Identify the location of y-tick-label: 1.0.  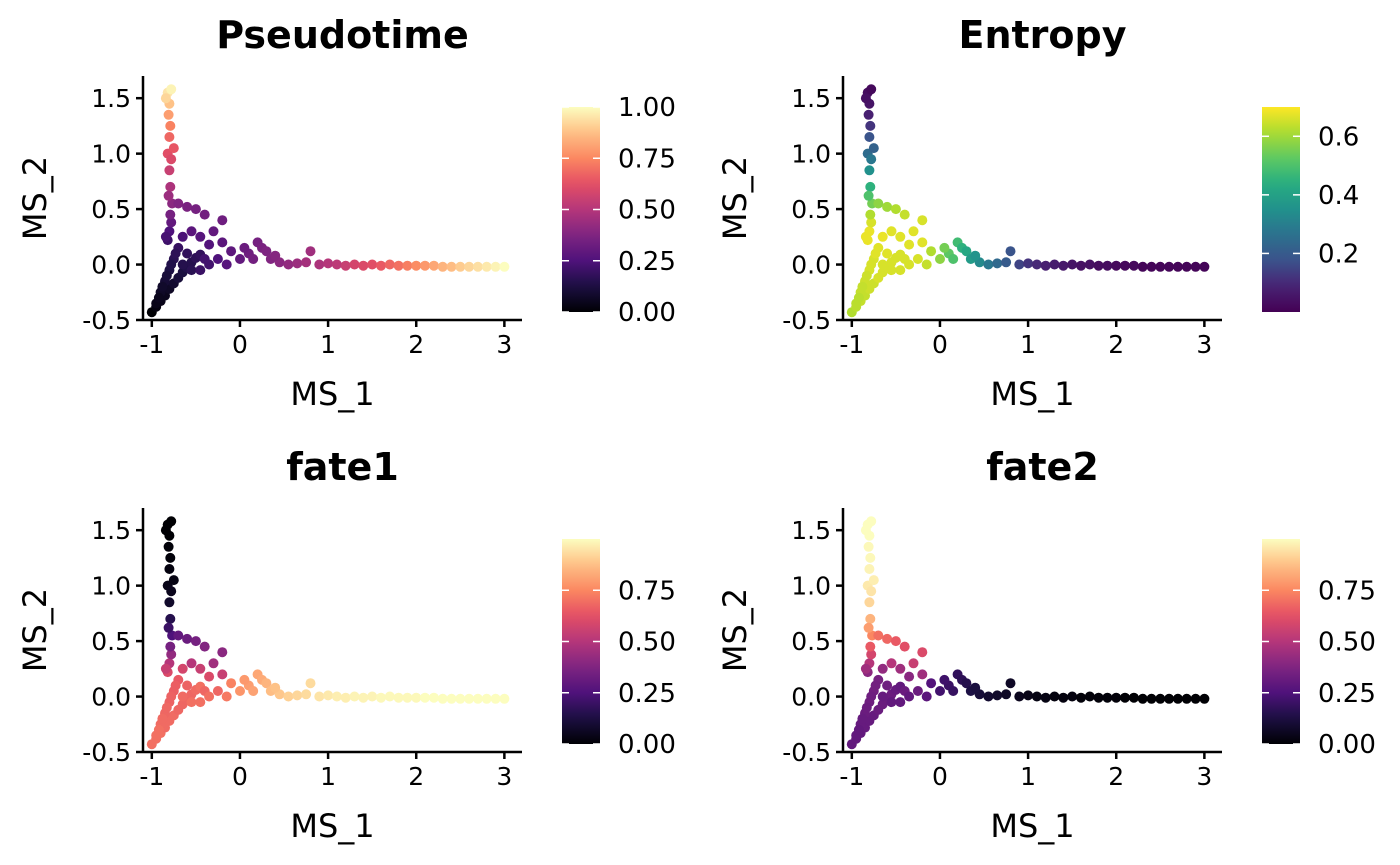
(111, 586).